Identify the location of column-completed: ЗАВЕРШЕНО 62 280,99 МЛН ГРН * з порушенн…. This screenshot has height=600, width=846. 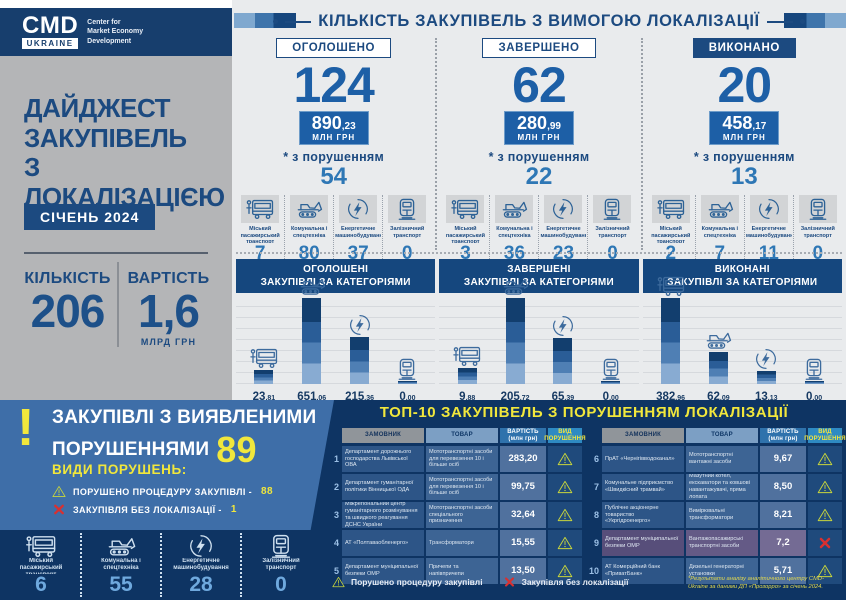
(537, 150).